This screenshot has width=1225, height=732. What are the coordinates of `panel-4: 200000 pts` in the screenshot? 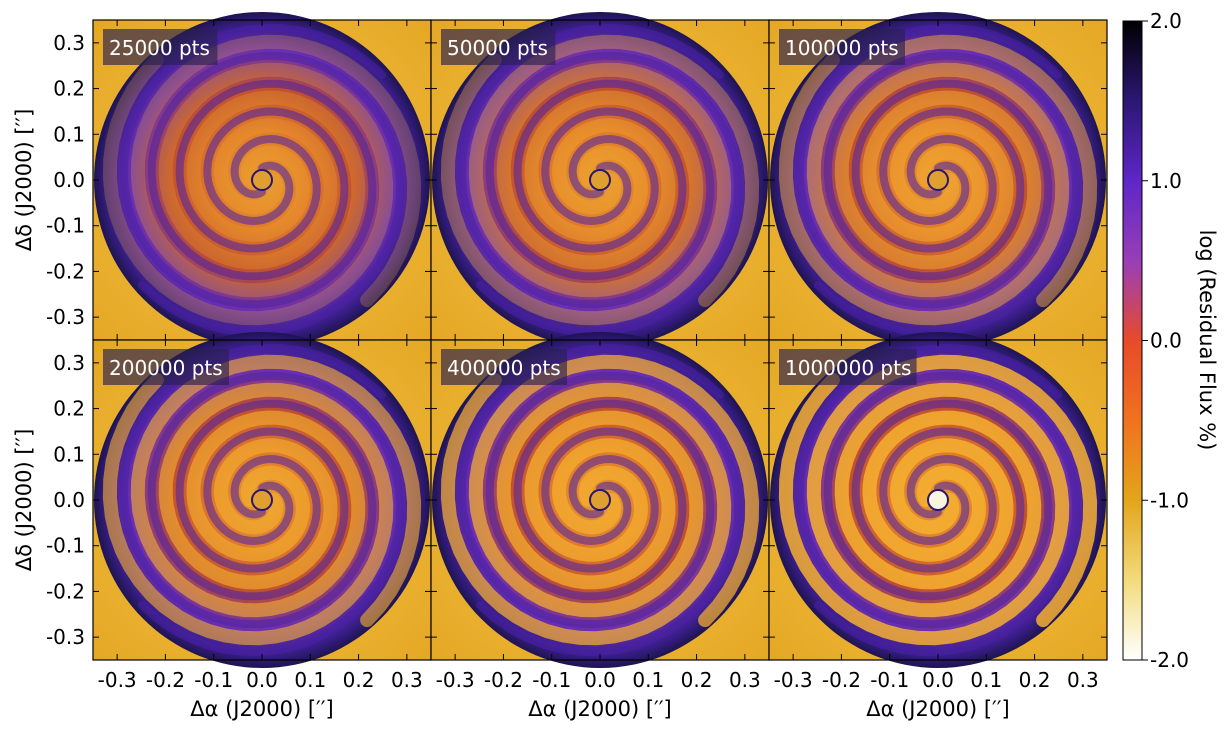 It's located at (262, 500).